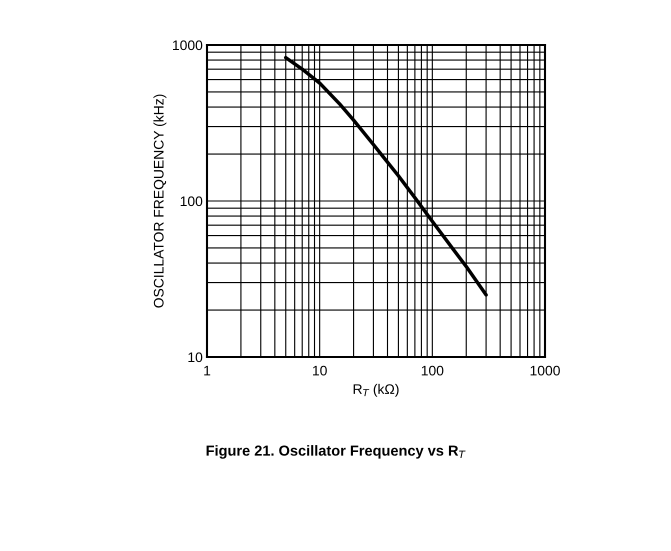  I want to click on text: Figure 21. Oscillator Frequency vs R$_{T}$, so click(336, 452).